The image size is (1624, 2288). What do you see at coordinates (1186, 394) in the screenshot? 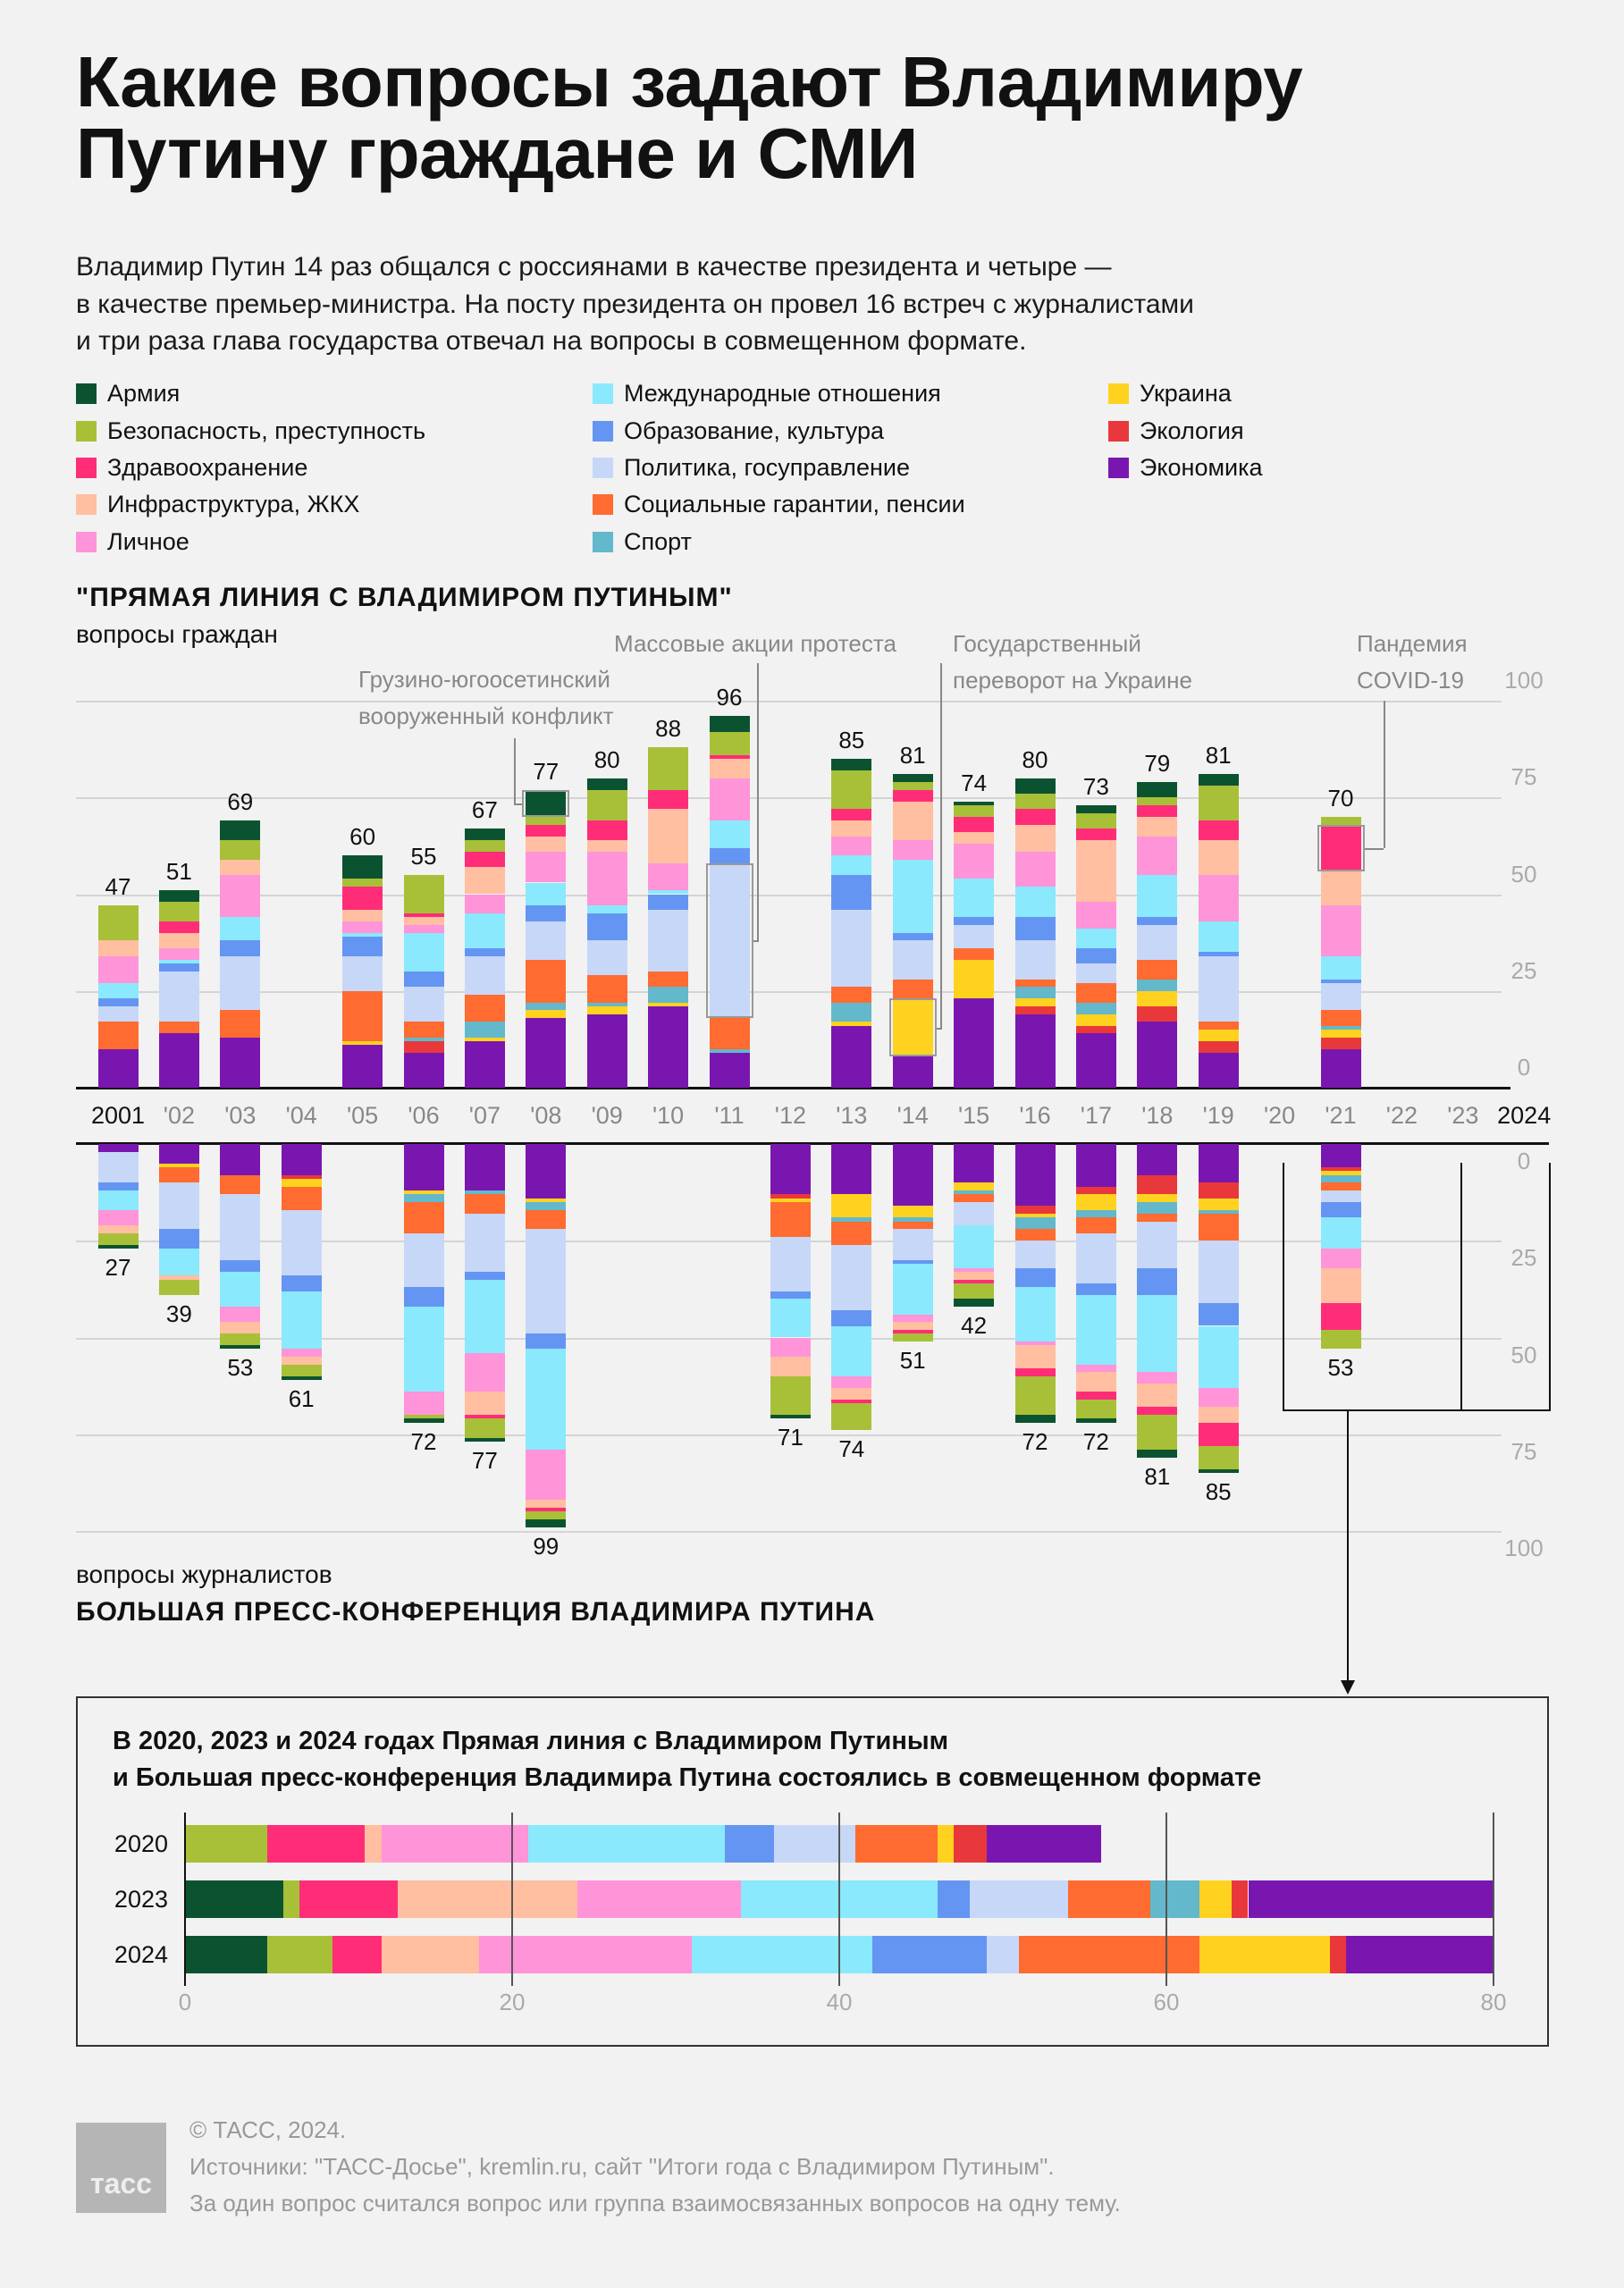
I see `legend-label: Украина` at bounding box center [1186, 394].